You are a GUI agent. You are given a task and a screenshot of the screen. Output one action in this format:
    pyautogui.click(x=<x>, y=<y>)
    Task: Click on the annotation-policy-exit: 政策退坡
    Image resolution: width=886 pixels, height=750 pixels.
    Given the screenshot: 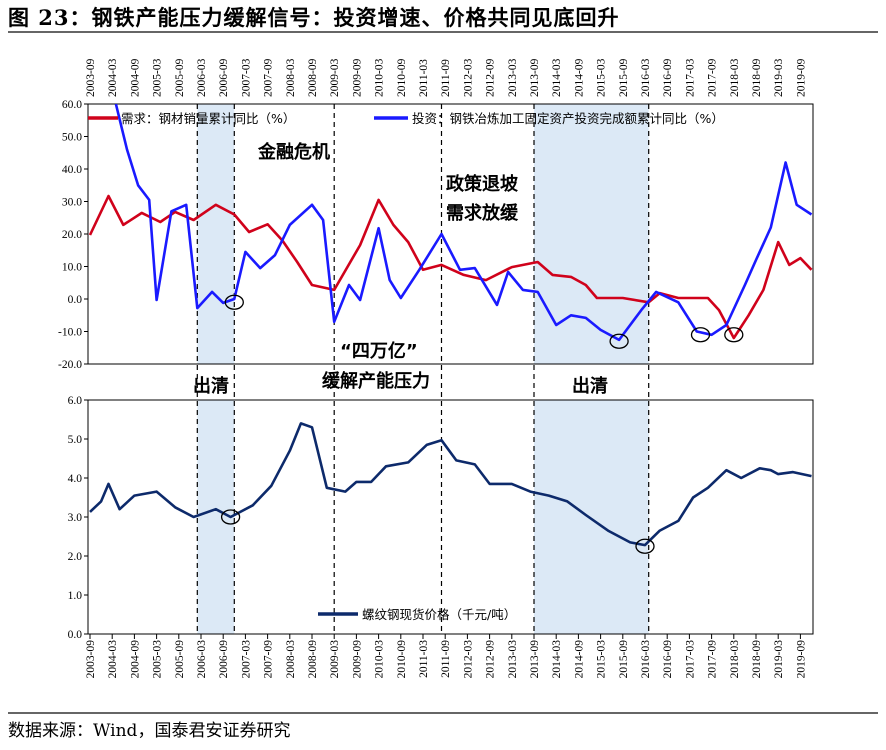 What is the action you would take?
    pyautogui.click(x=482, y=184)
    